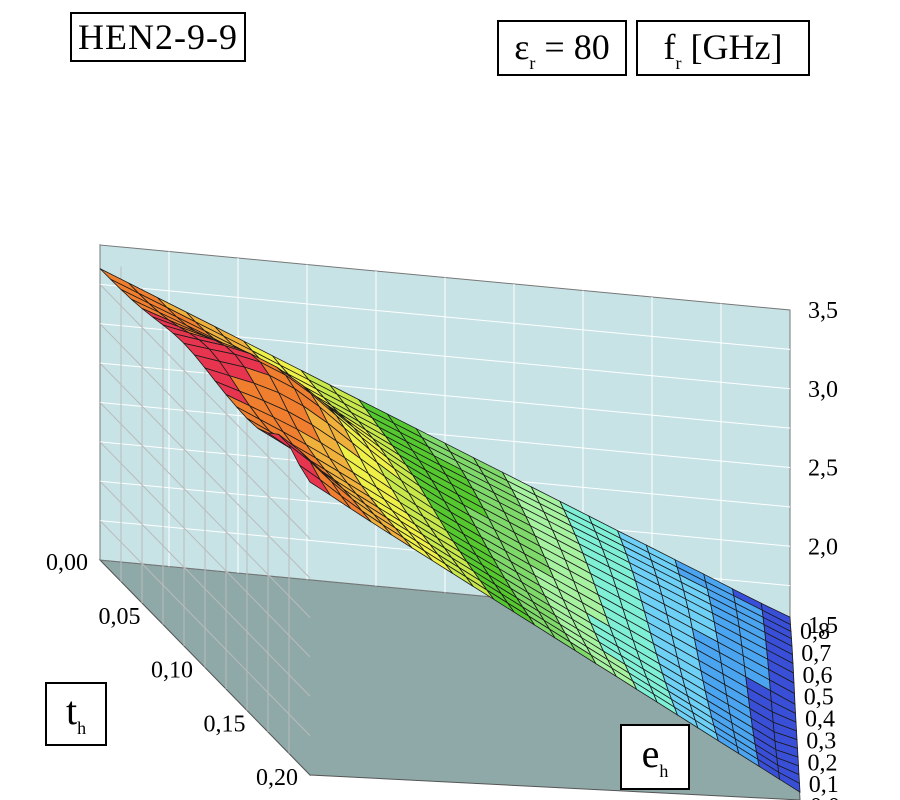 The height and width of the screenshot is (800, 900). I want to click on e-tick-label: 0,7, so click(816, 654).